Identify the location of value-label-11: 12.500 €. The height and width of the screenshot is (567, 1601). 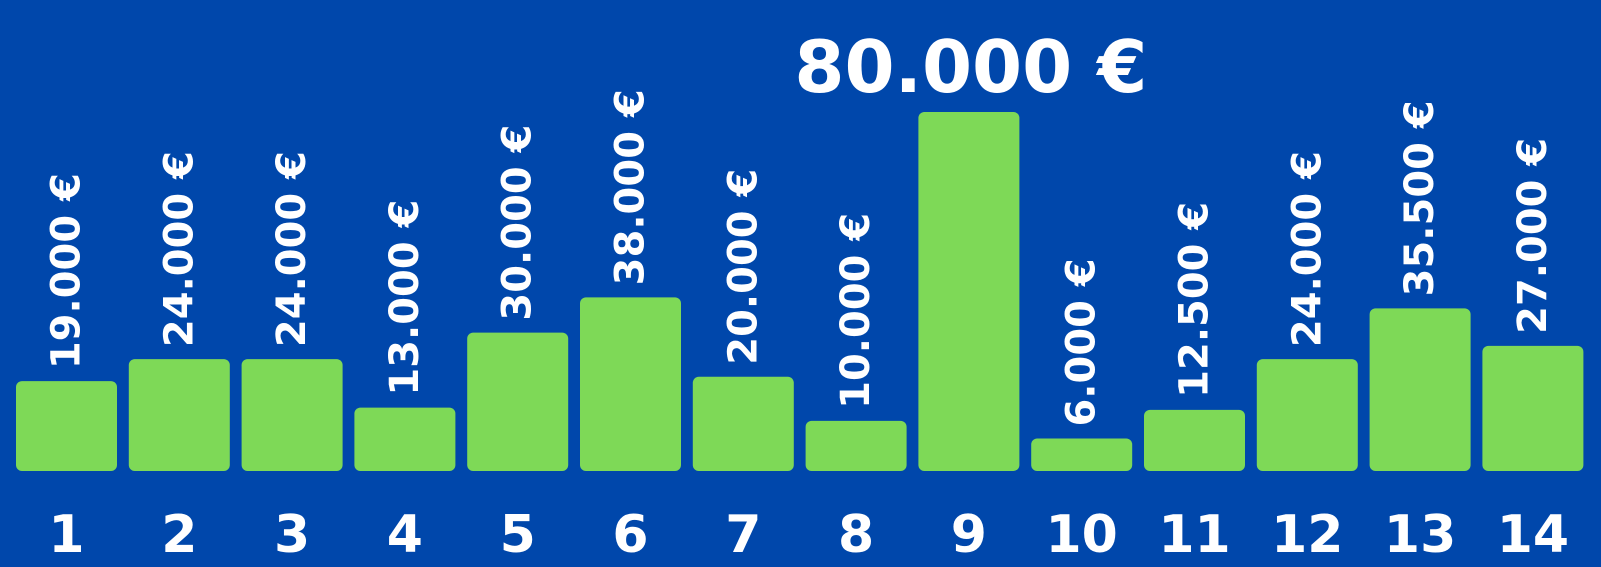
(1195, 300).